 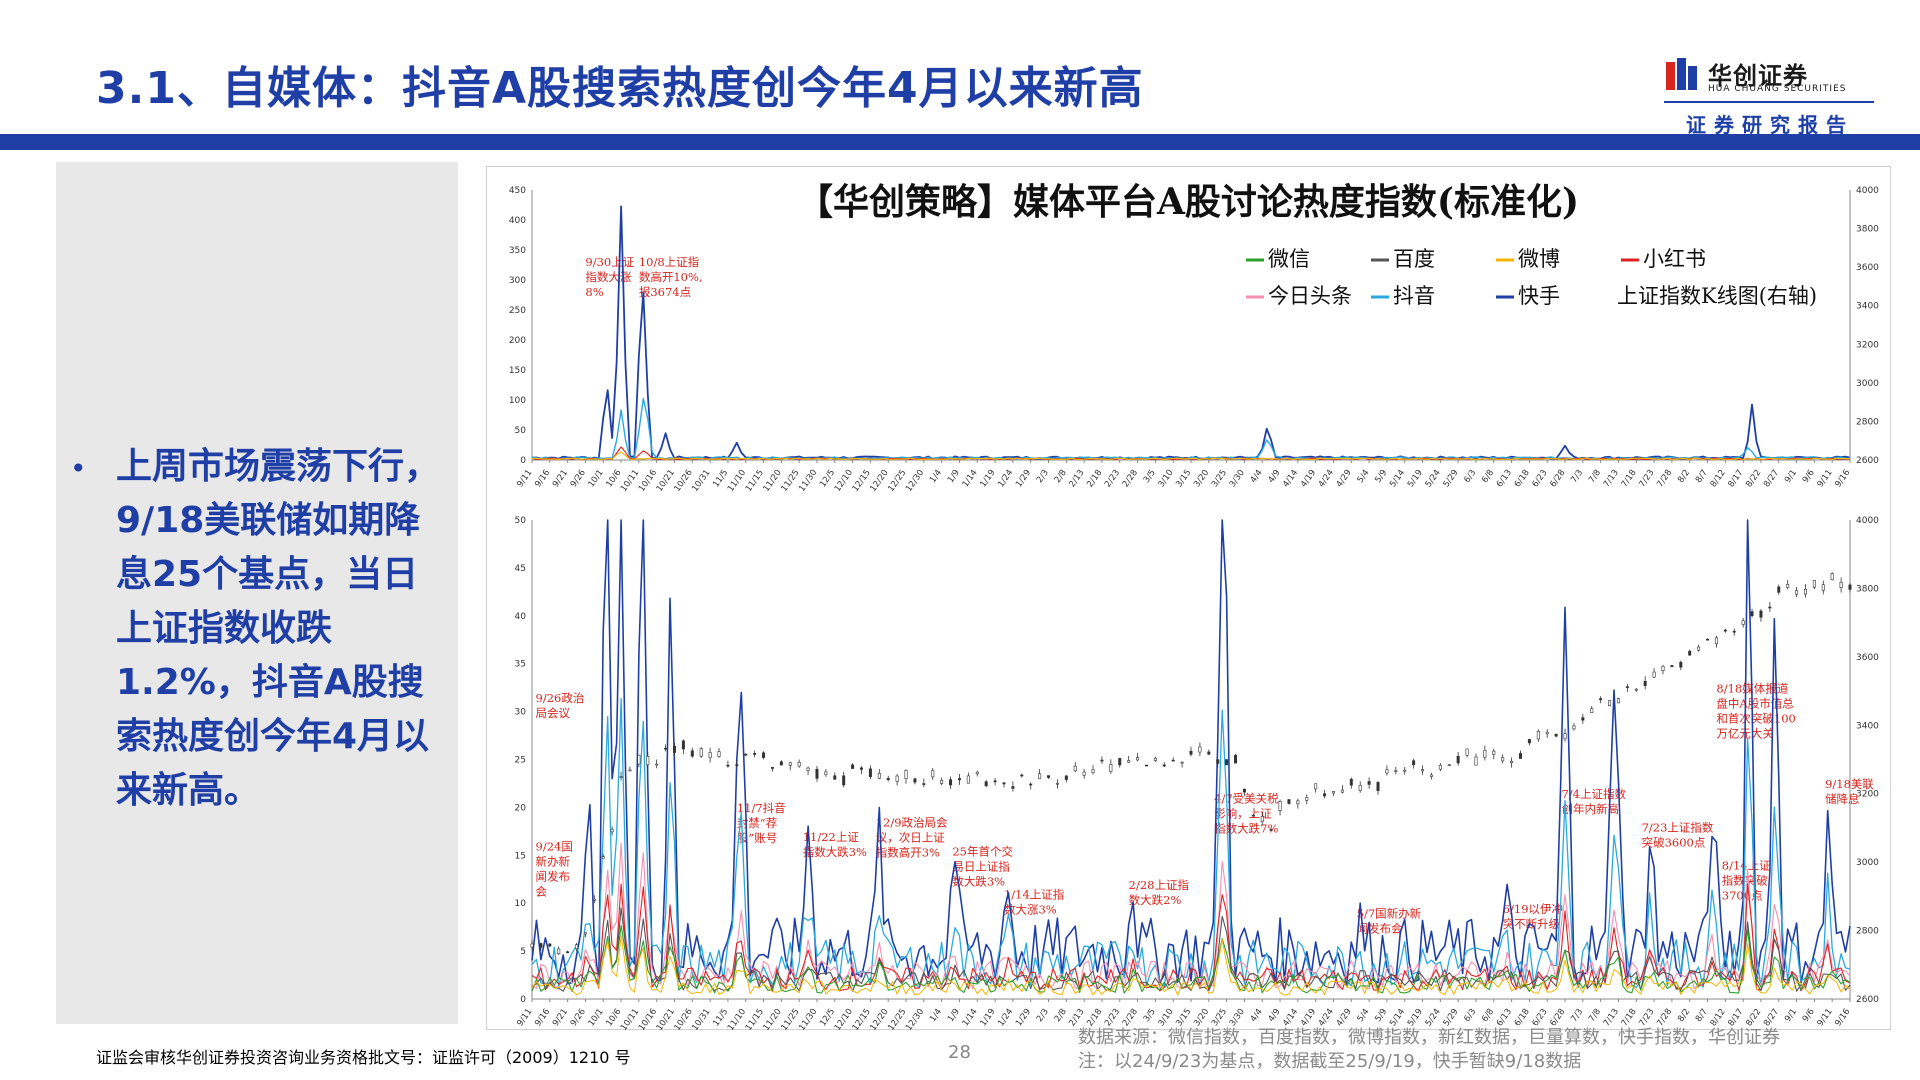 What do you see at coordinates (1539, 296) in the screenshot?
I see `legend-label: 快手` at bounding box center [1539, 296].